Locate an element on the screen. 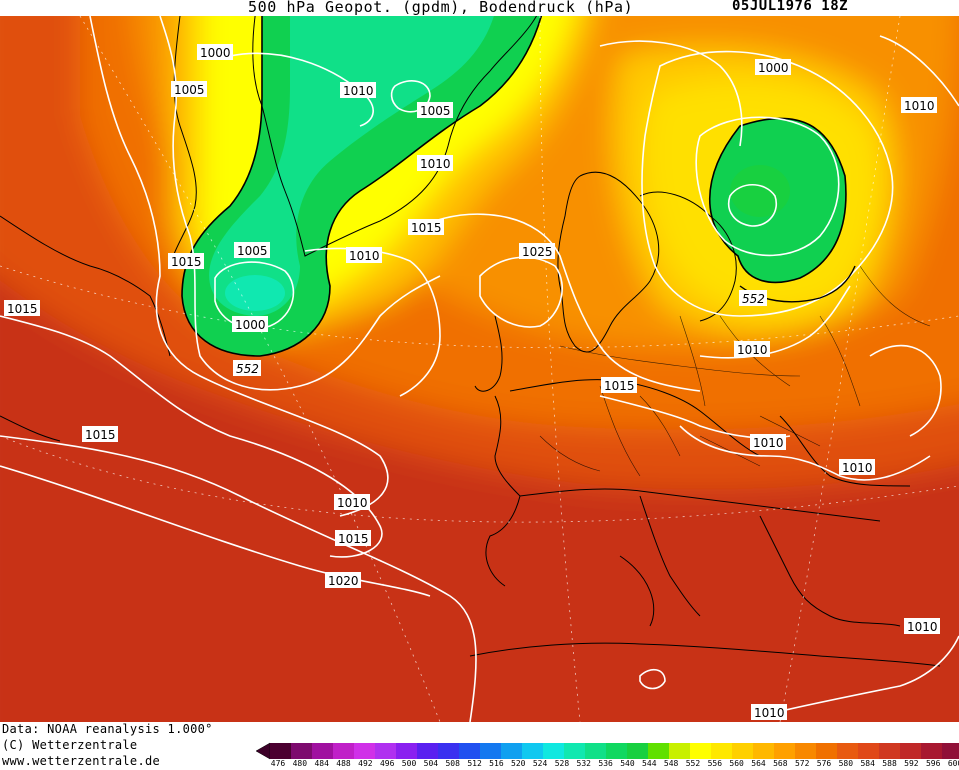 The image size is (959, 770). colorbar-tick-label: 556 is located at coordinates (715, 763).